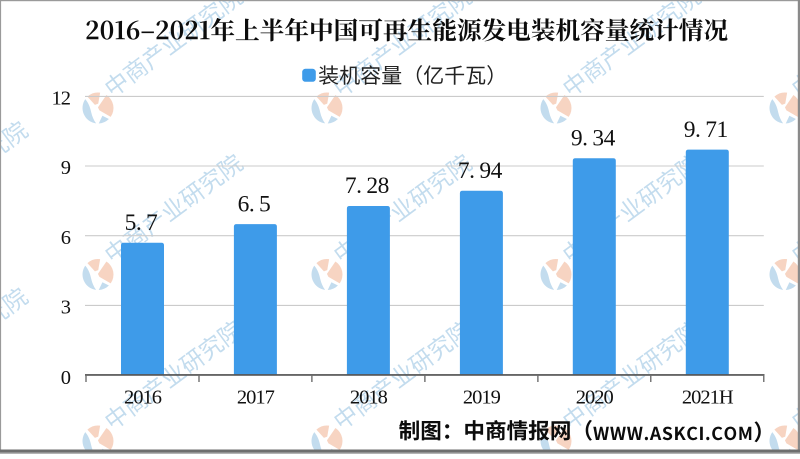 This screenshot has width=800, height=459. Describe the element at coordinates (482, 397) in the screenshot. I see `svg-text: 2019` at that location.